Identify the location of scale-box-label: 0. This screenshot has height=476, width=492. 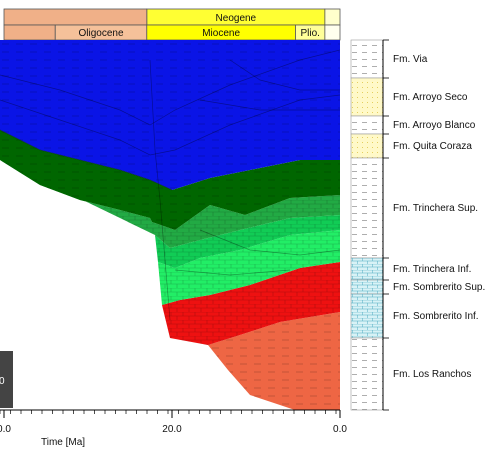
(2, 381).